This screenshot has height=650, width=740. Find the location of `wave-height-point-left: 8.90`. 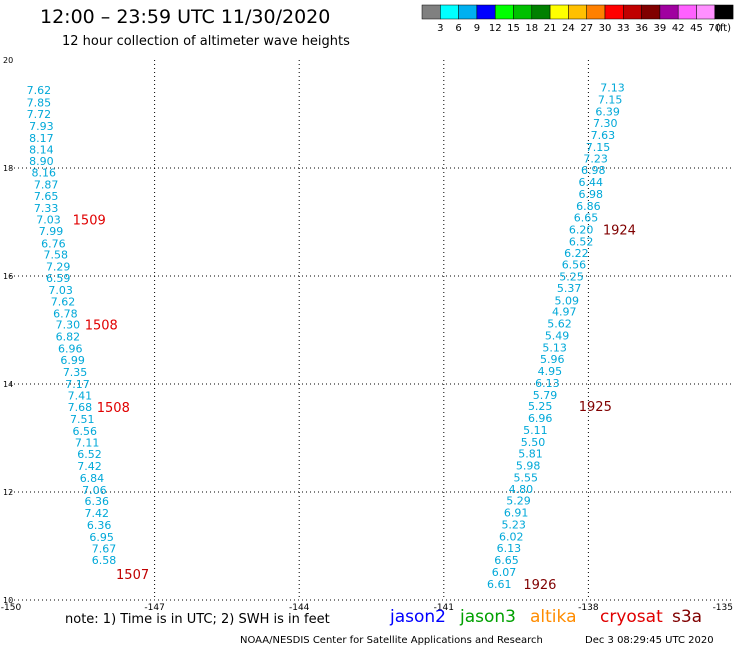

wave-height-point-left: 8.90 is located at coordinates (41, 161).